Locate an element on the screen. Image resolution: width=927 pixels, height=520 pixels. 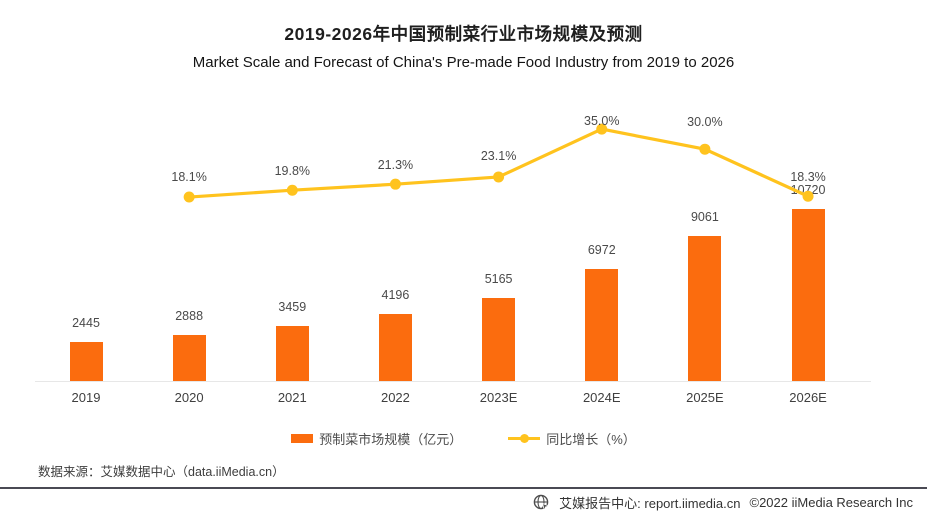
legend-line-label: 同比增长（%） is located at coordinates (591, 439).